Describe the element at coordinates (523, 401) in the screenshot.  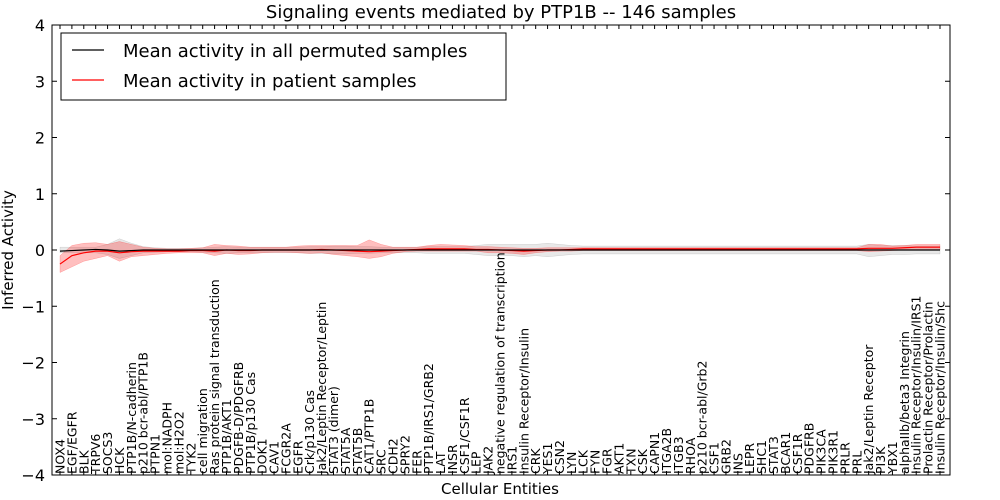
I see `category-label: Insulin Receptor/Insulin` at that location.